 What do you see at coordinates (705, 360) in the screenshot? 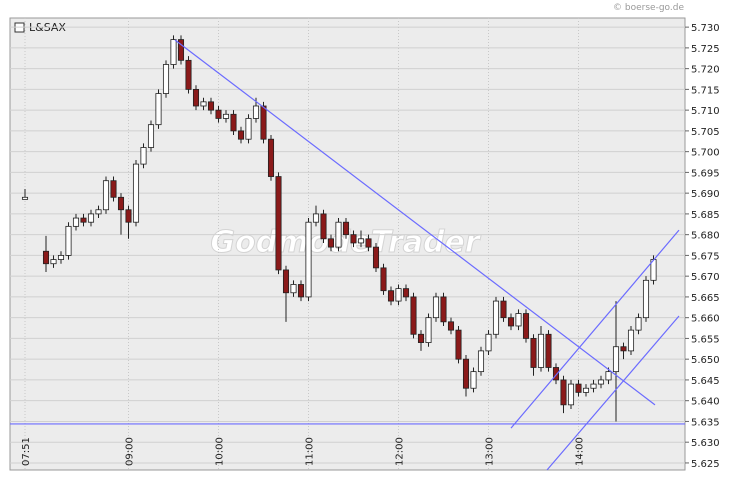
I see `y-tick-label: 5.650` at bounding box center [705, 360].